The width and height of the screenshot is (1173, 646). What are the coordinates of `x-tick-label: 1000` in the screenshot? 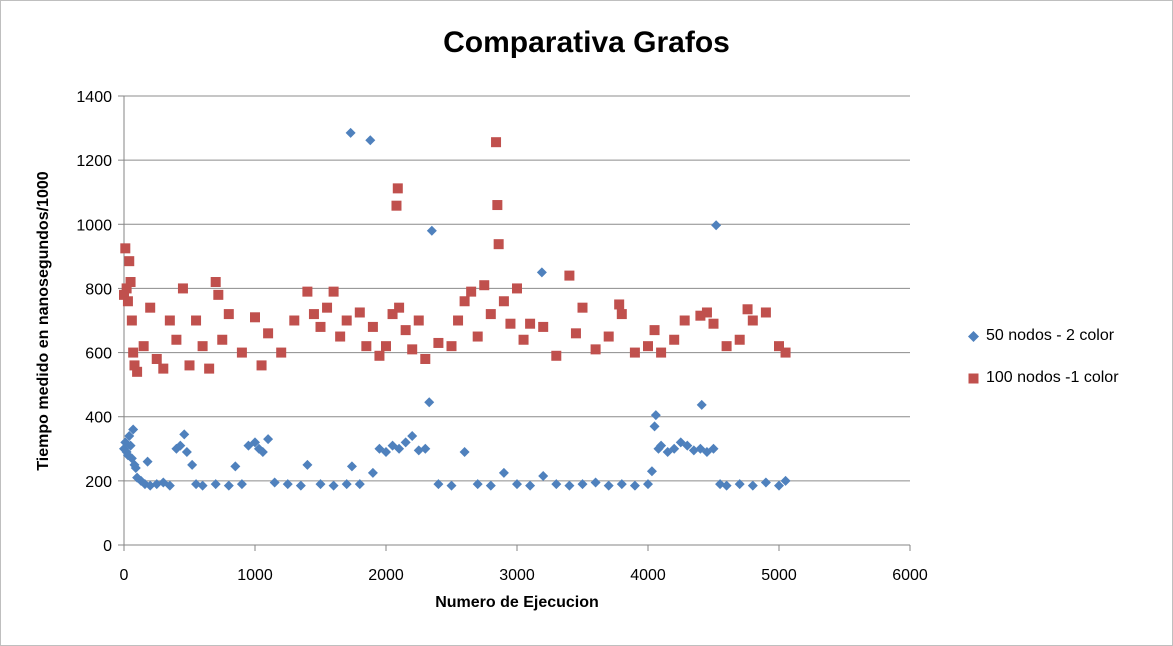 It's located at (255, 575).